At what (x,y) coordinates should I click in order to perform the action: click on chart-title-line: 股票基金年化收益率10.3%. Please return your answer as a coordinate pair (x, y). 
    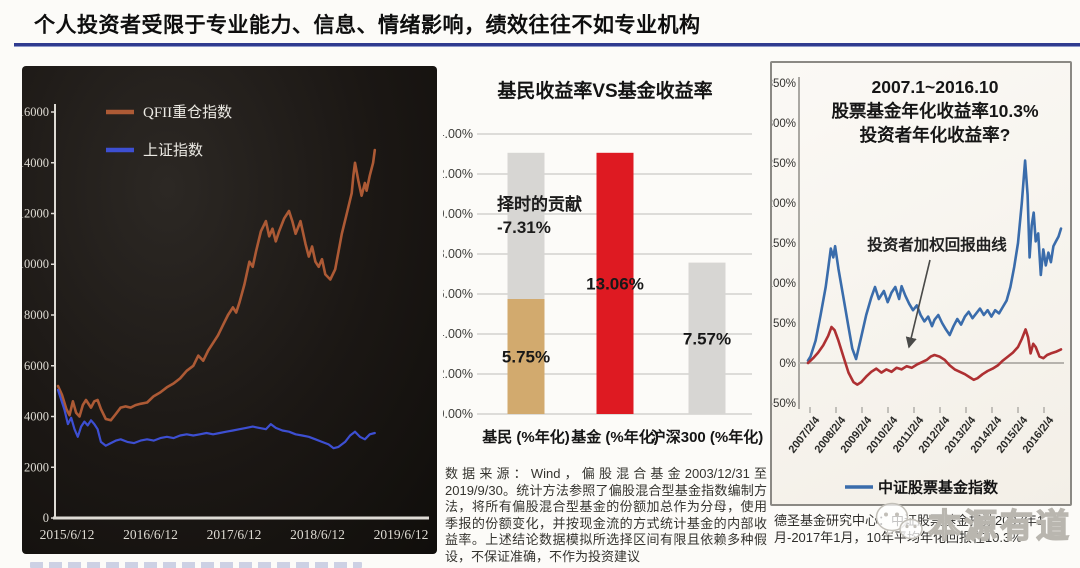
    Looking at the image, I should click on (935, 111).